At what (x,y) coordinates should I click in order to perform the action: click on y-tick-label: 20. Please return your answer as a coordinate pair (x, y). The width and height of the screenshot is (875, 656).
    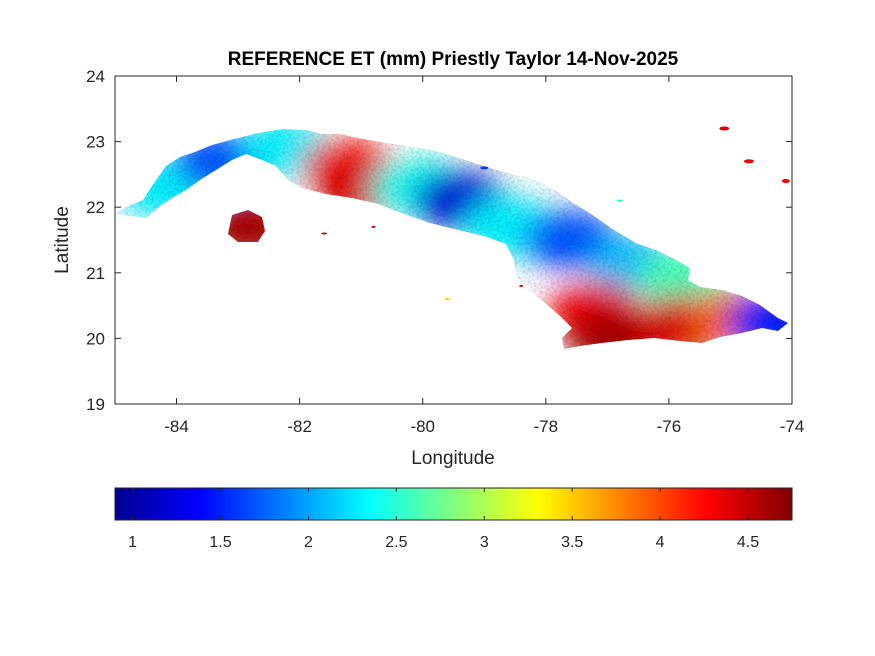
    Looking at the image, I should click on (95, 338).